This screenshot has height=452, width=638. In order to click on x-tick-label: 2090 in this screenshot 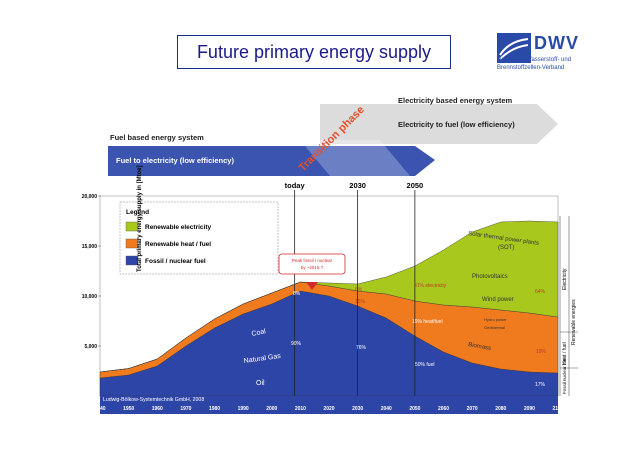, I will do `click(529, 409)`.